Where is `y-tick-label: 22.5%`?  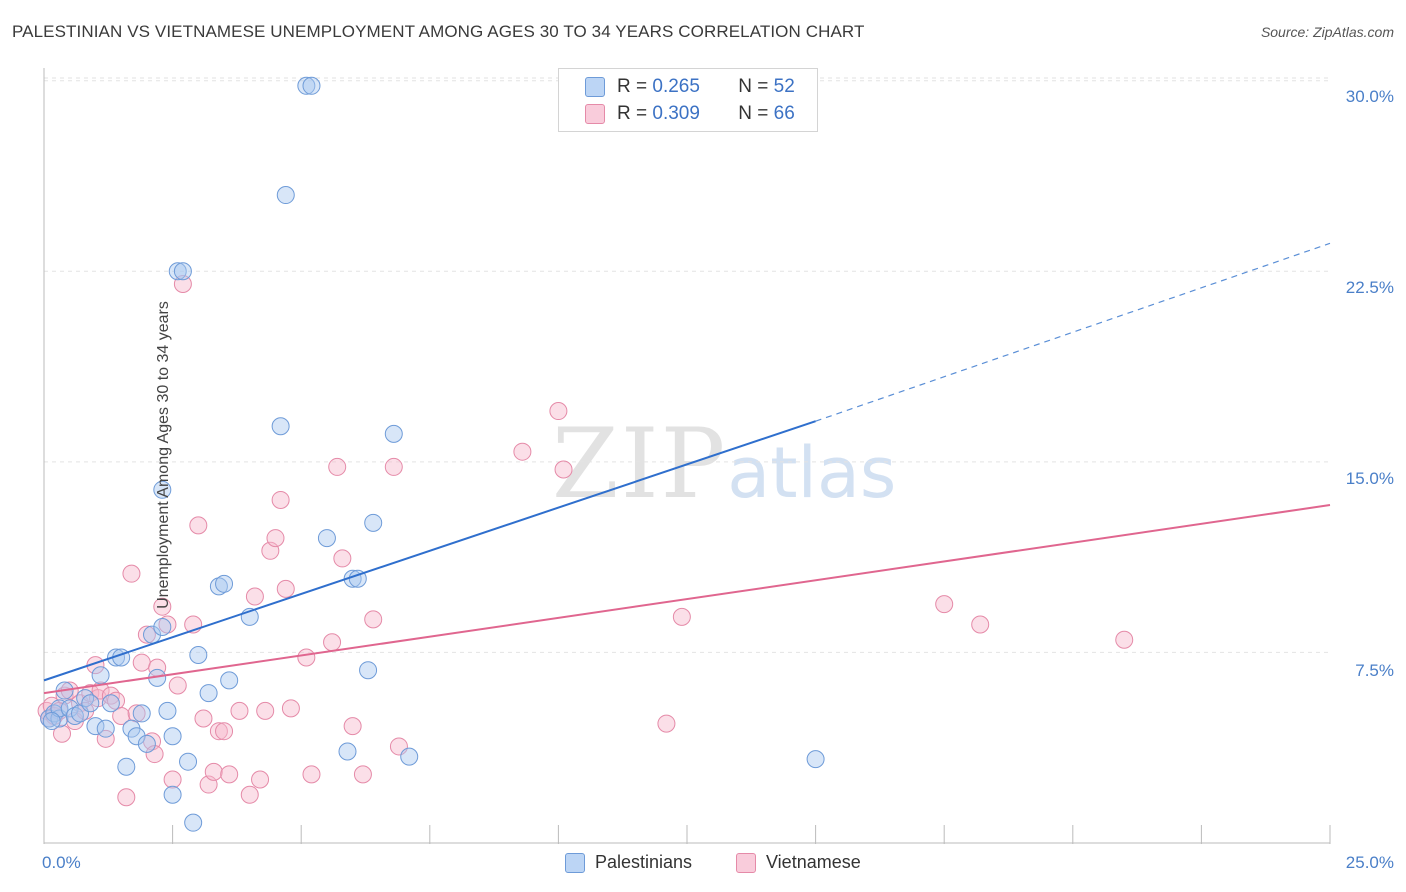
y-tick-label: 22.5% is located at coordinates (1369, 287).